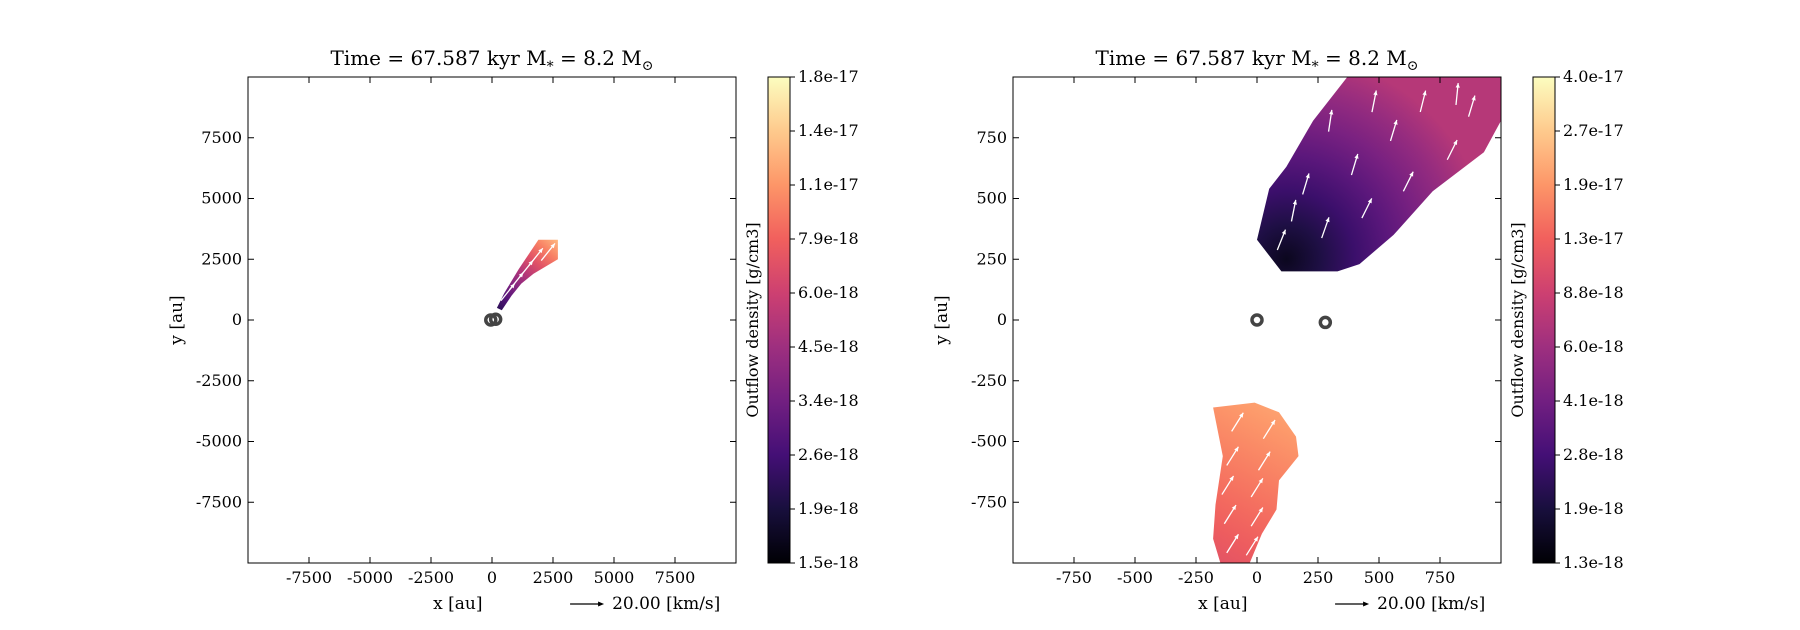 The image size is (1800, 630). Describe the element at coordinates (1440, 577) in the screenshot. I see `x-tick-label: 750` at that location.